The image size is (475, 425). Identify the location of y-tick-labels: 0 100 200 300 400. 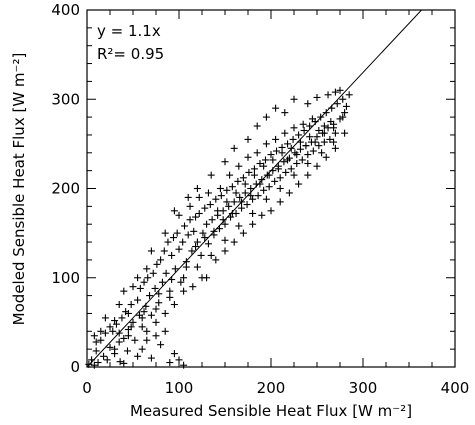
(65, 188).